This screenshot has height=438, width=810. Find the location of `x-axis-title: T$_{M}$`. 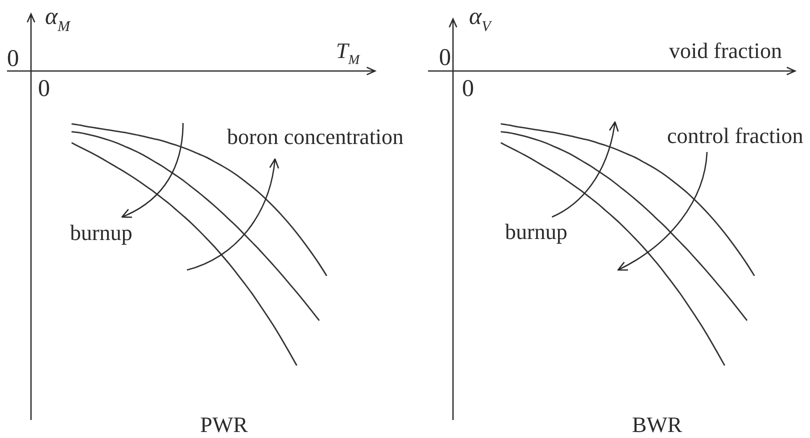

x-axis-title: T$_{M}$ is located at coordinates (348, 53).